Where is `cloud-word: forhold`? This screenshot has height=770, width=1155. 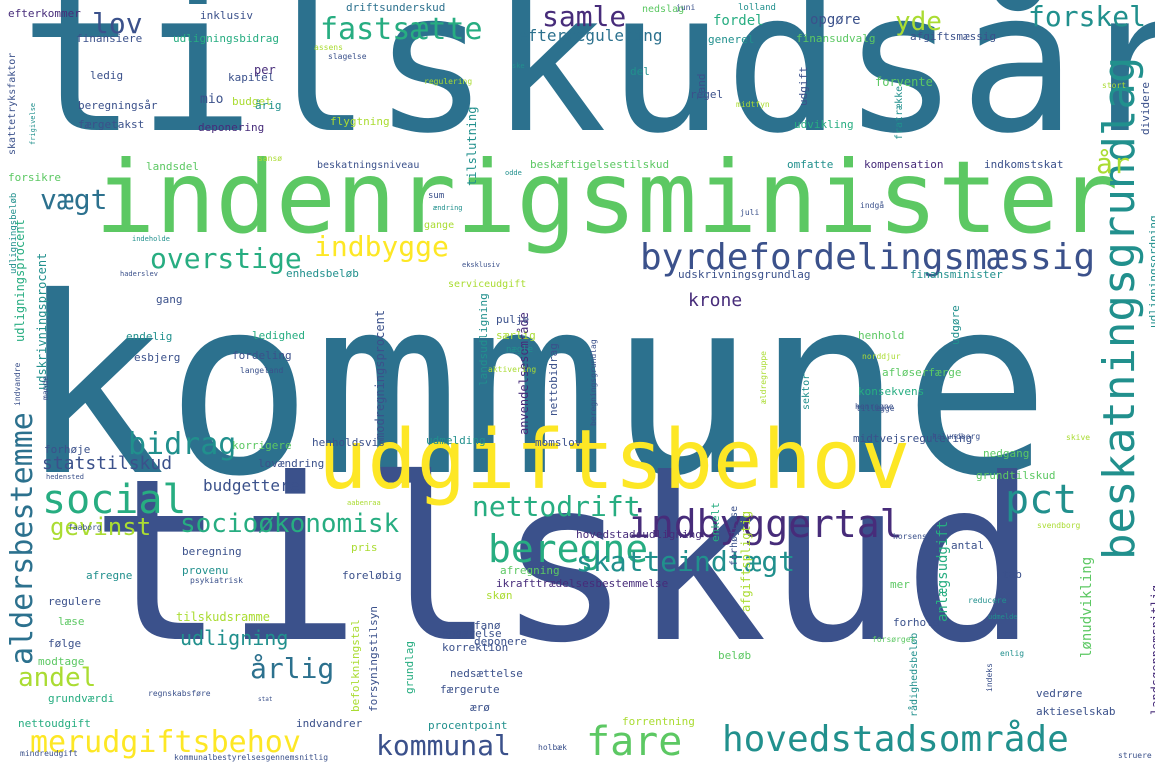 cloud-word: forhold is located at coordinates (916, 622).